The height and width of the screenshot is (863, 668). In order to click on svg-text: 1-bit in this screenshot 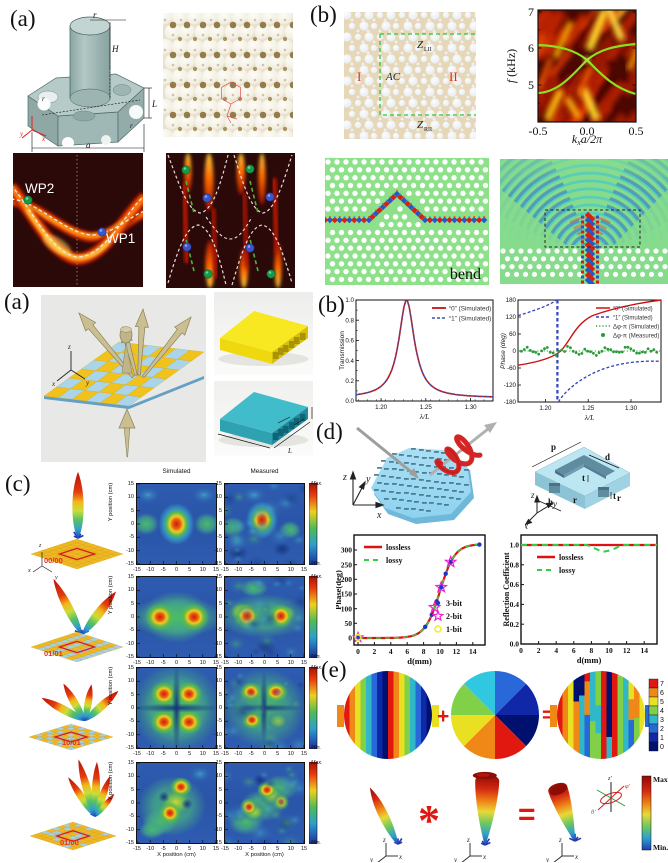, I will do `click(454, 629)`.